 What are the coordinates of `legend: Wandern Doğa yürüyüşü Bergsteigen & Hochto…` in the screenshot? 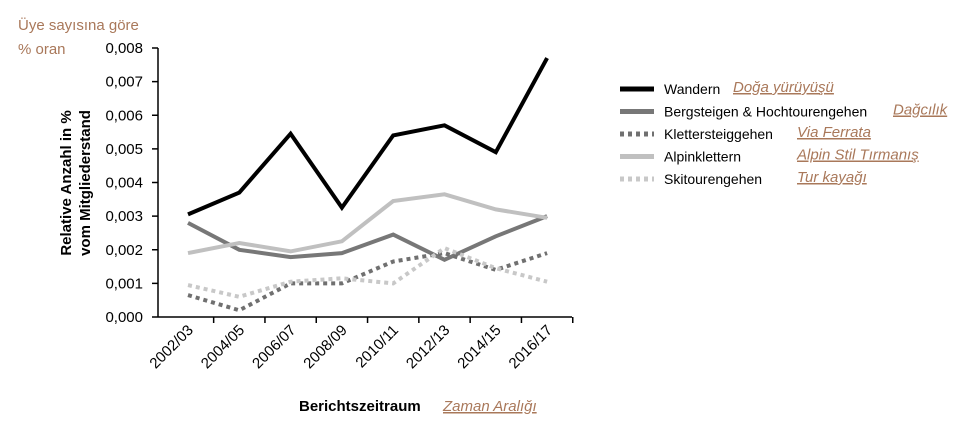 It's located at (784, 133).